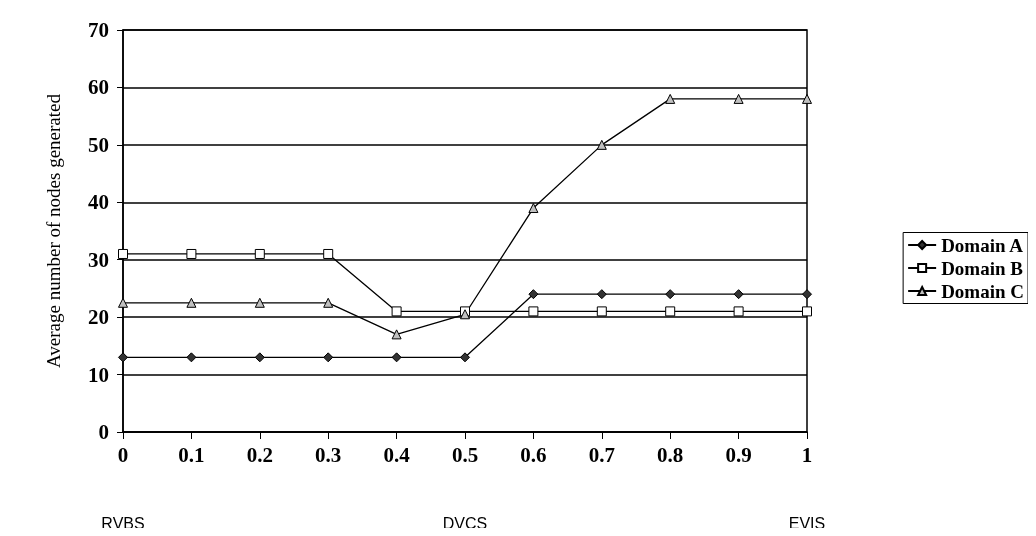 This screenshot has height=536, width=1036. I want to click on legend-label: Domain A, so click(982, 245).